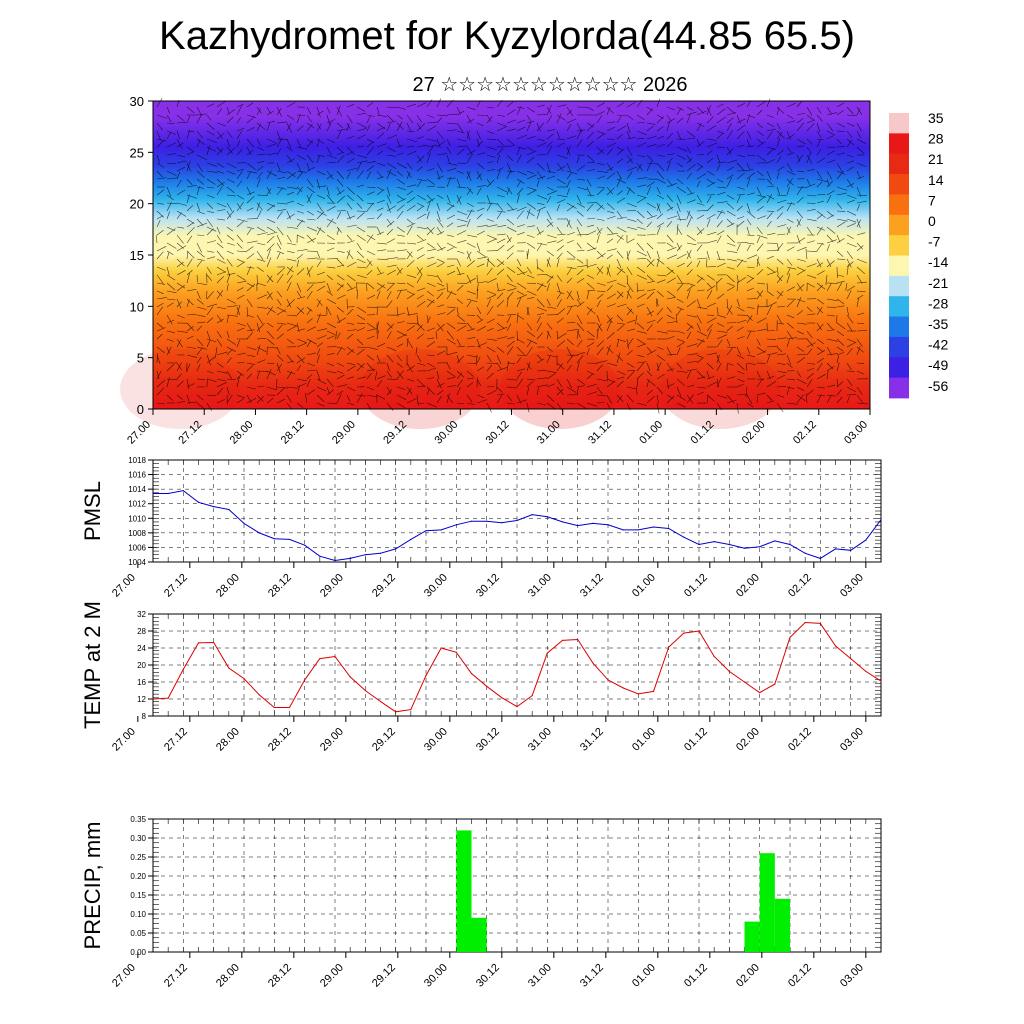 This screenshot has width=1024, height=1024. I want to click on precip-y-tick-label: 0.30, so click(138, 838).